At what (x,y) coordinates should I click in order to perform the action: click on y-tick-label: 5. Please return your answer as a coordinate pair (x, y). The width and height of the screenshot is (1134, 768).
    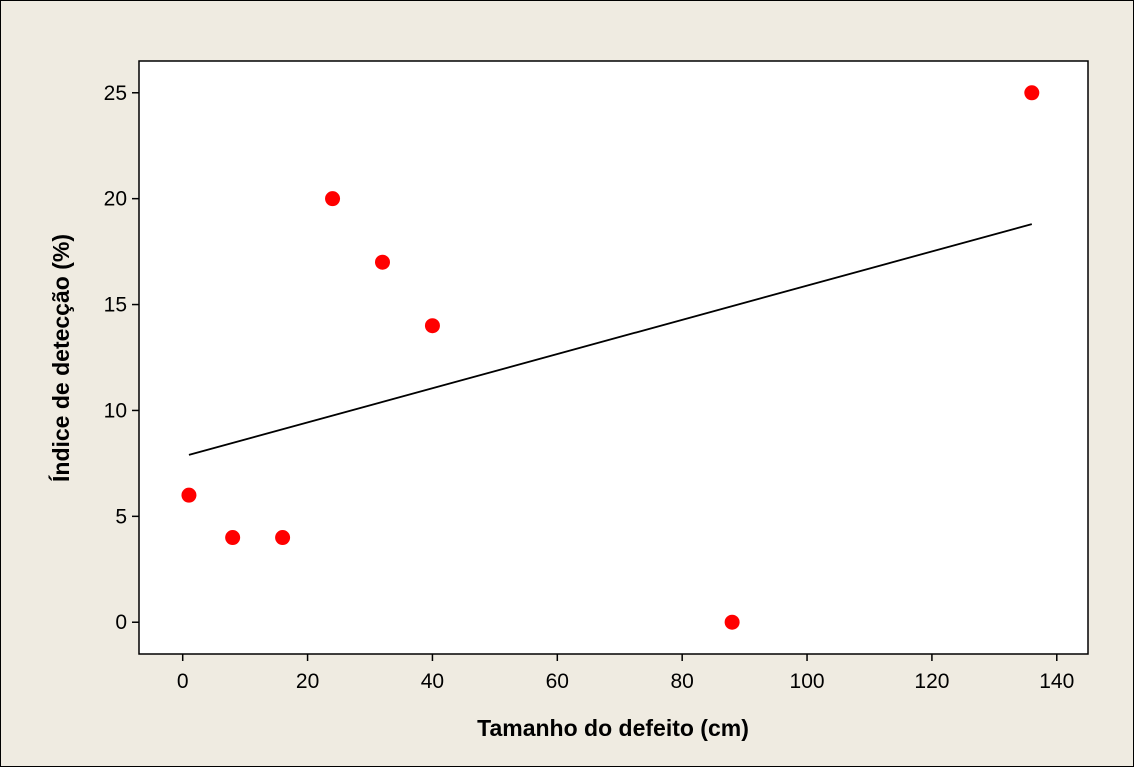
    Looking at the image, I should click on (121, 516).